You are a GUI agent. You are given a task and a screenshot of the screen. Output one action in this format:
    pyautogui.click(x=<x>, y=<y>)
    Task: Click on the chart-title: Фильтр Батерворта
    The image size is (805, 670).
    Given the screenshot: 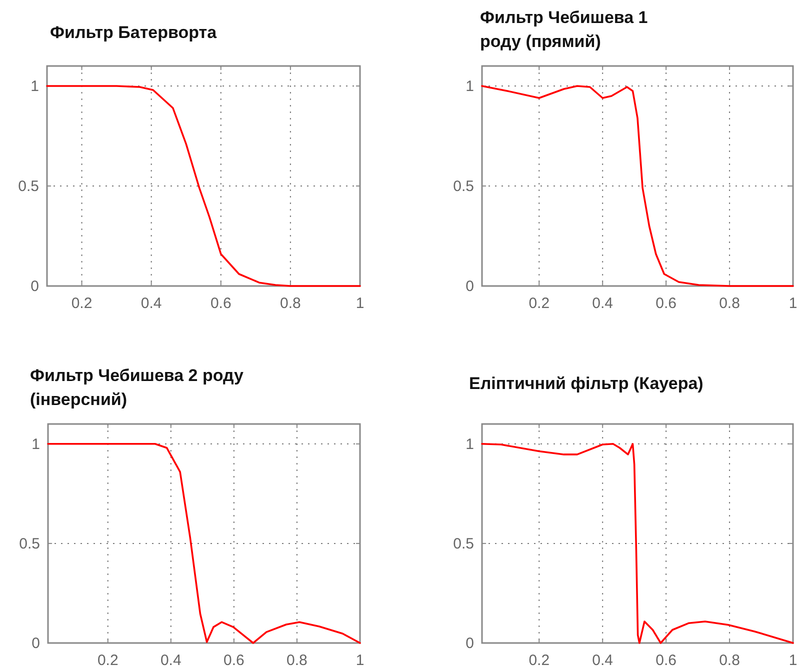 What is the action you would take?
    pyautogui.click(x=134, y=32)
    